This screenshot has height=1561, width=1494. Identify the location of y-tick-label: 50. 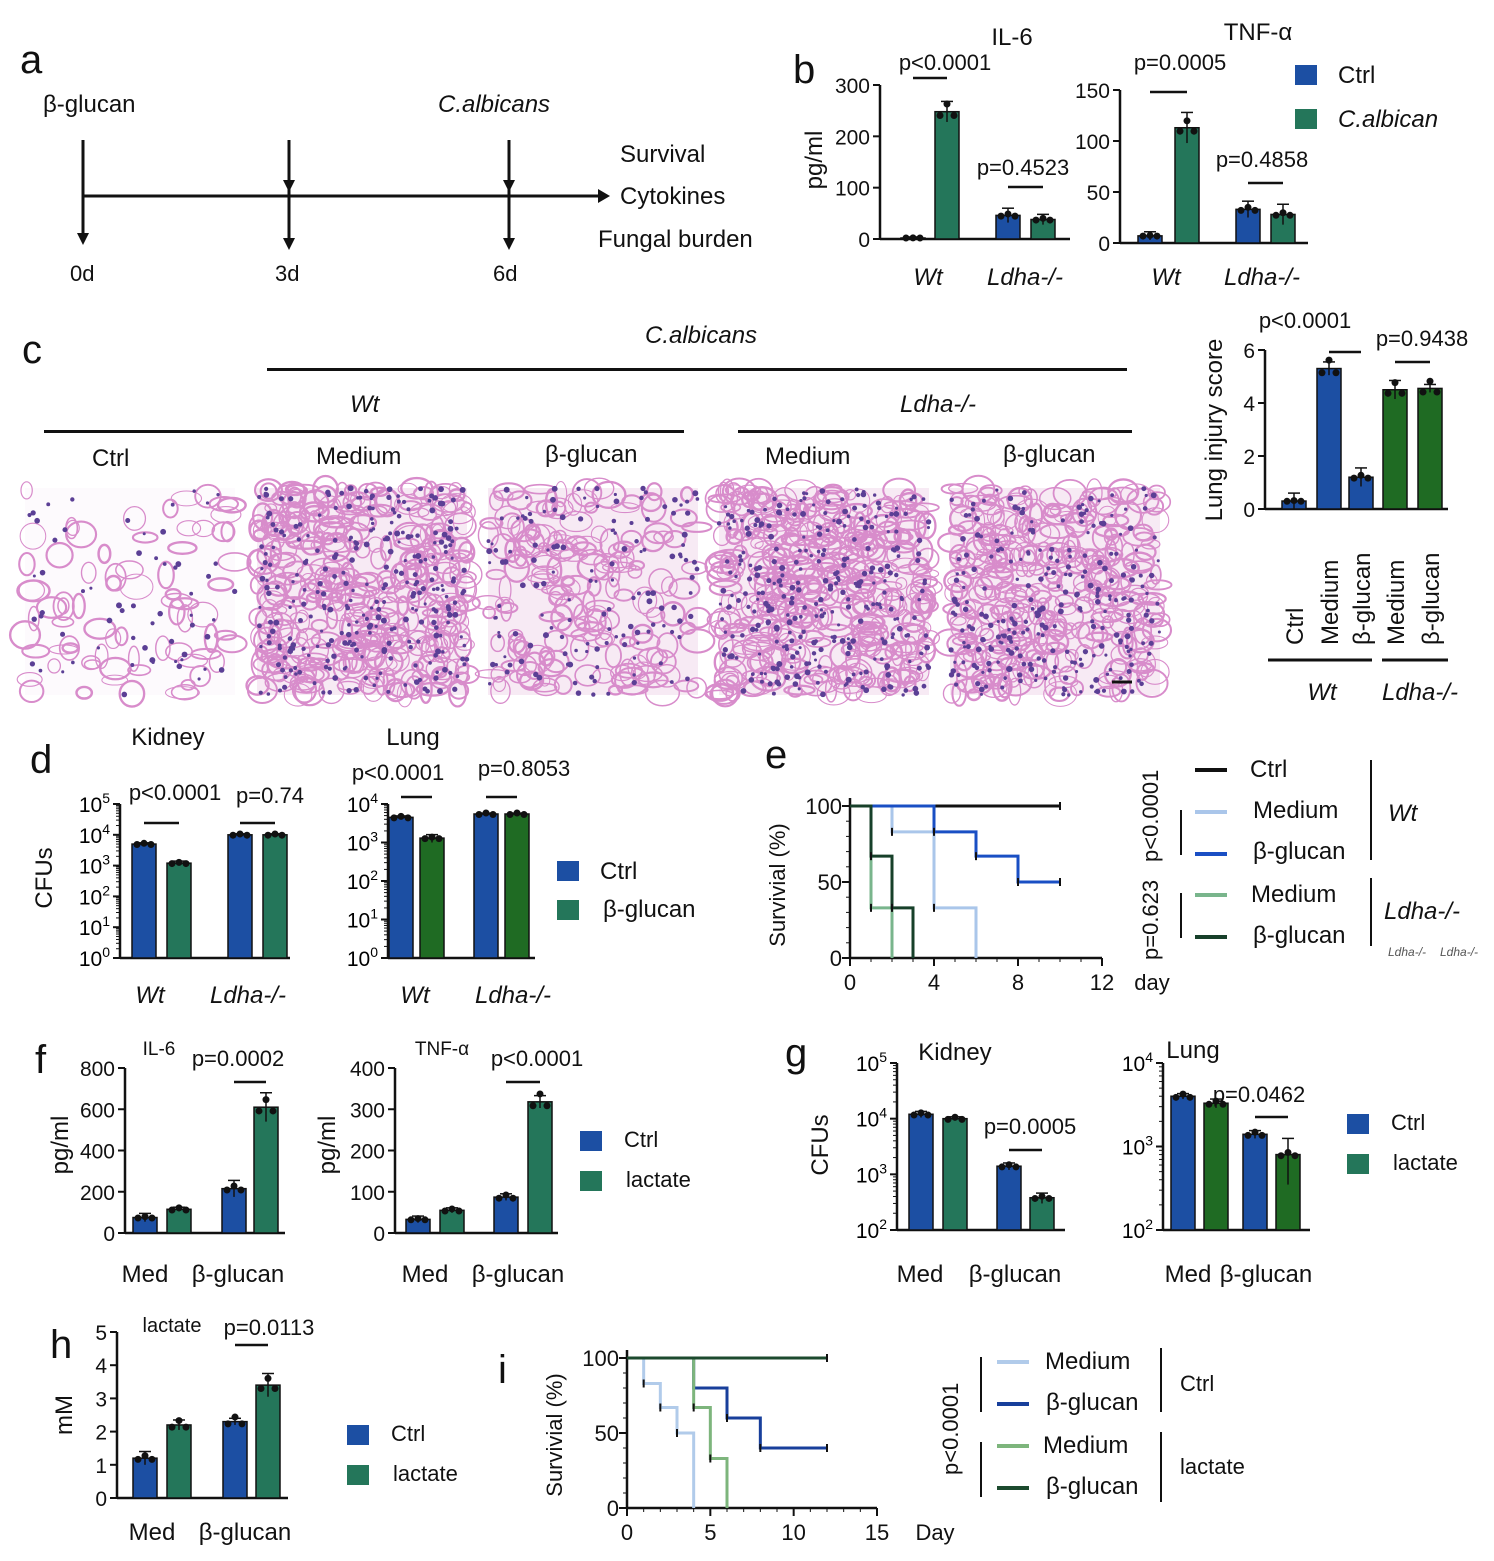
(607, 1433).